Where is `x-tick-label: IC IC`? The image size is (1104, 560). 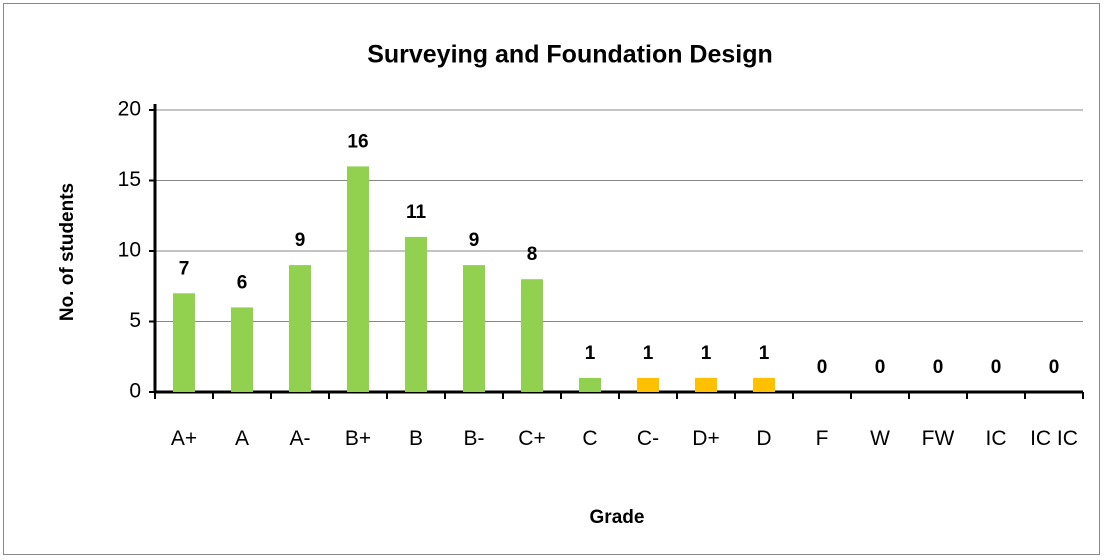 x-tick-label: IC IC is located at coordinates (1054, 438).